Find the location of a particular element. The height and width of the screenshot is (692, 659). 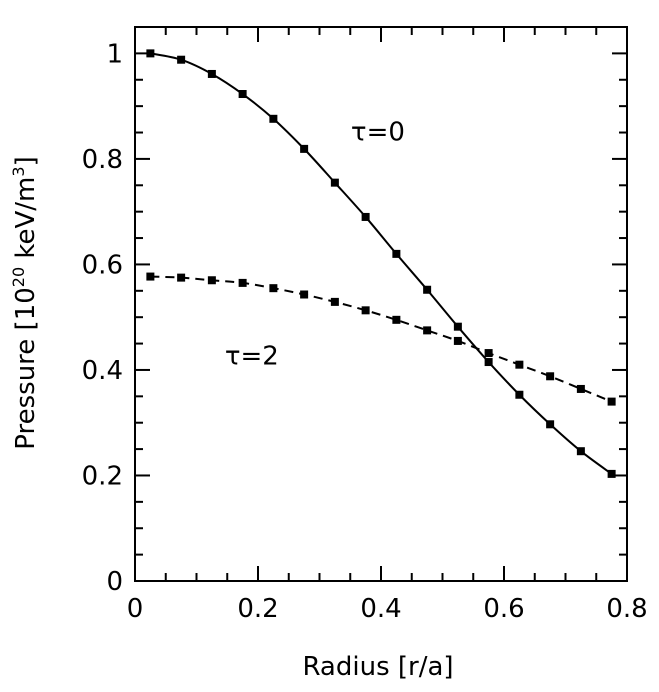

series-annotation: τ=2 is located at coordinates (252, 357).